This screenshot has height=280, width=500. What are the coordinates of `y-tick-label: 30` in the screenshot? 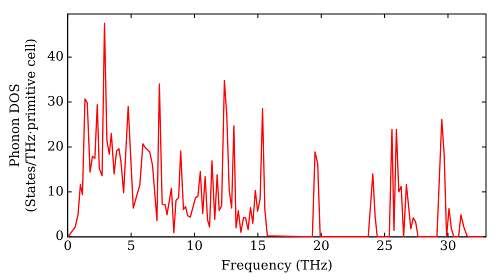 It's located at (55, 102).